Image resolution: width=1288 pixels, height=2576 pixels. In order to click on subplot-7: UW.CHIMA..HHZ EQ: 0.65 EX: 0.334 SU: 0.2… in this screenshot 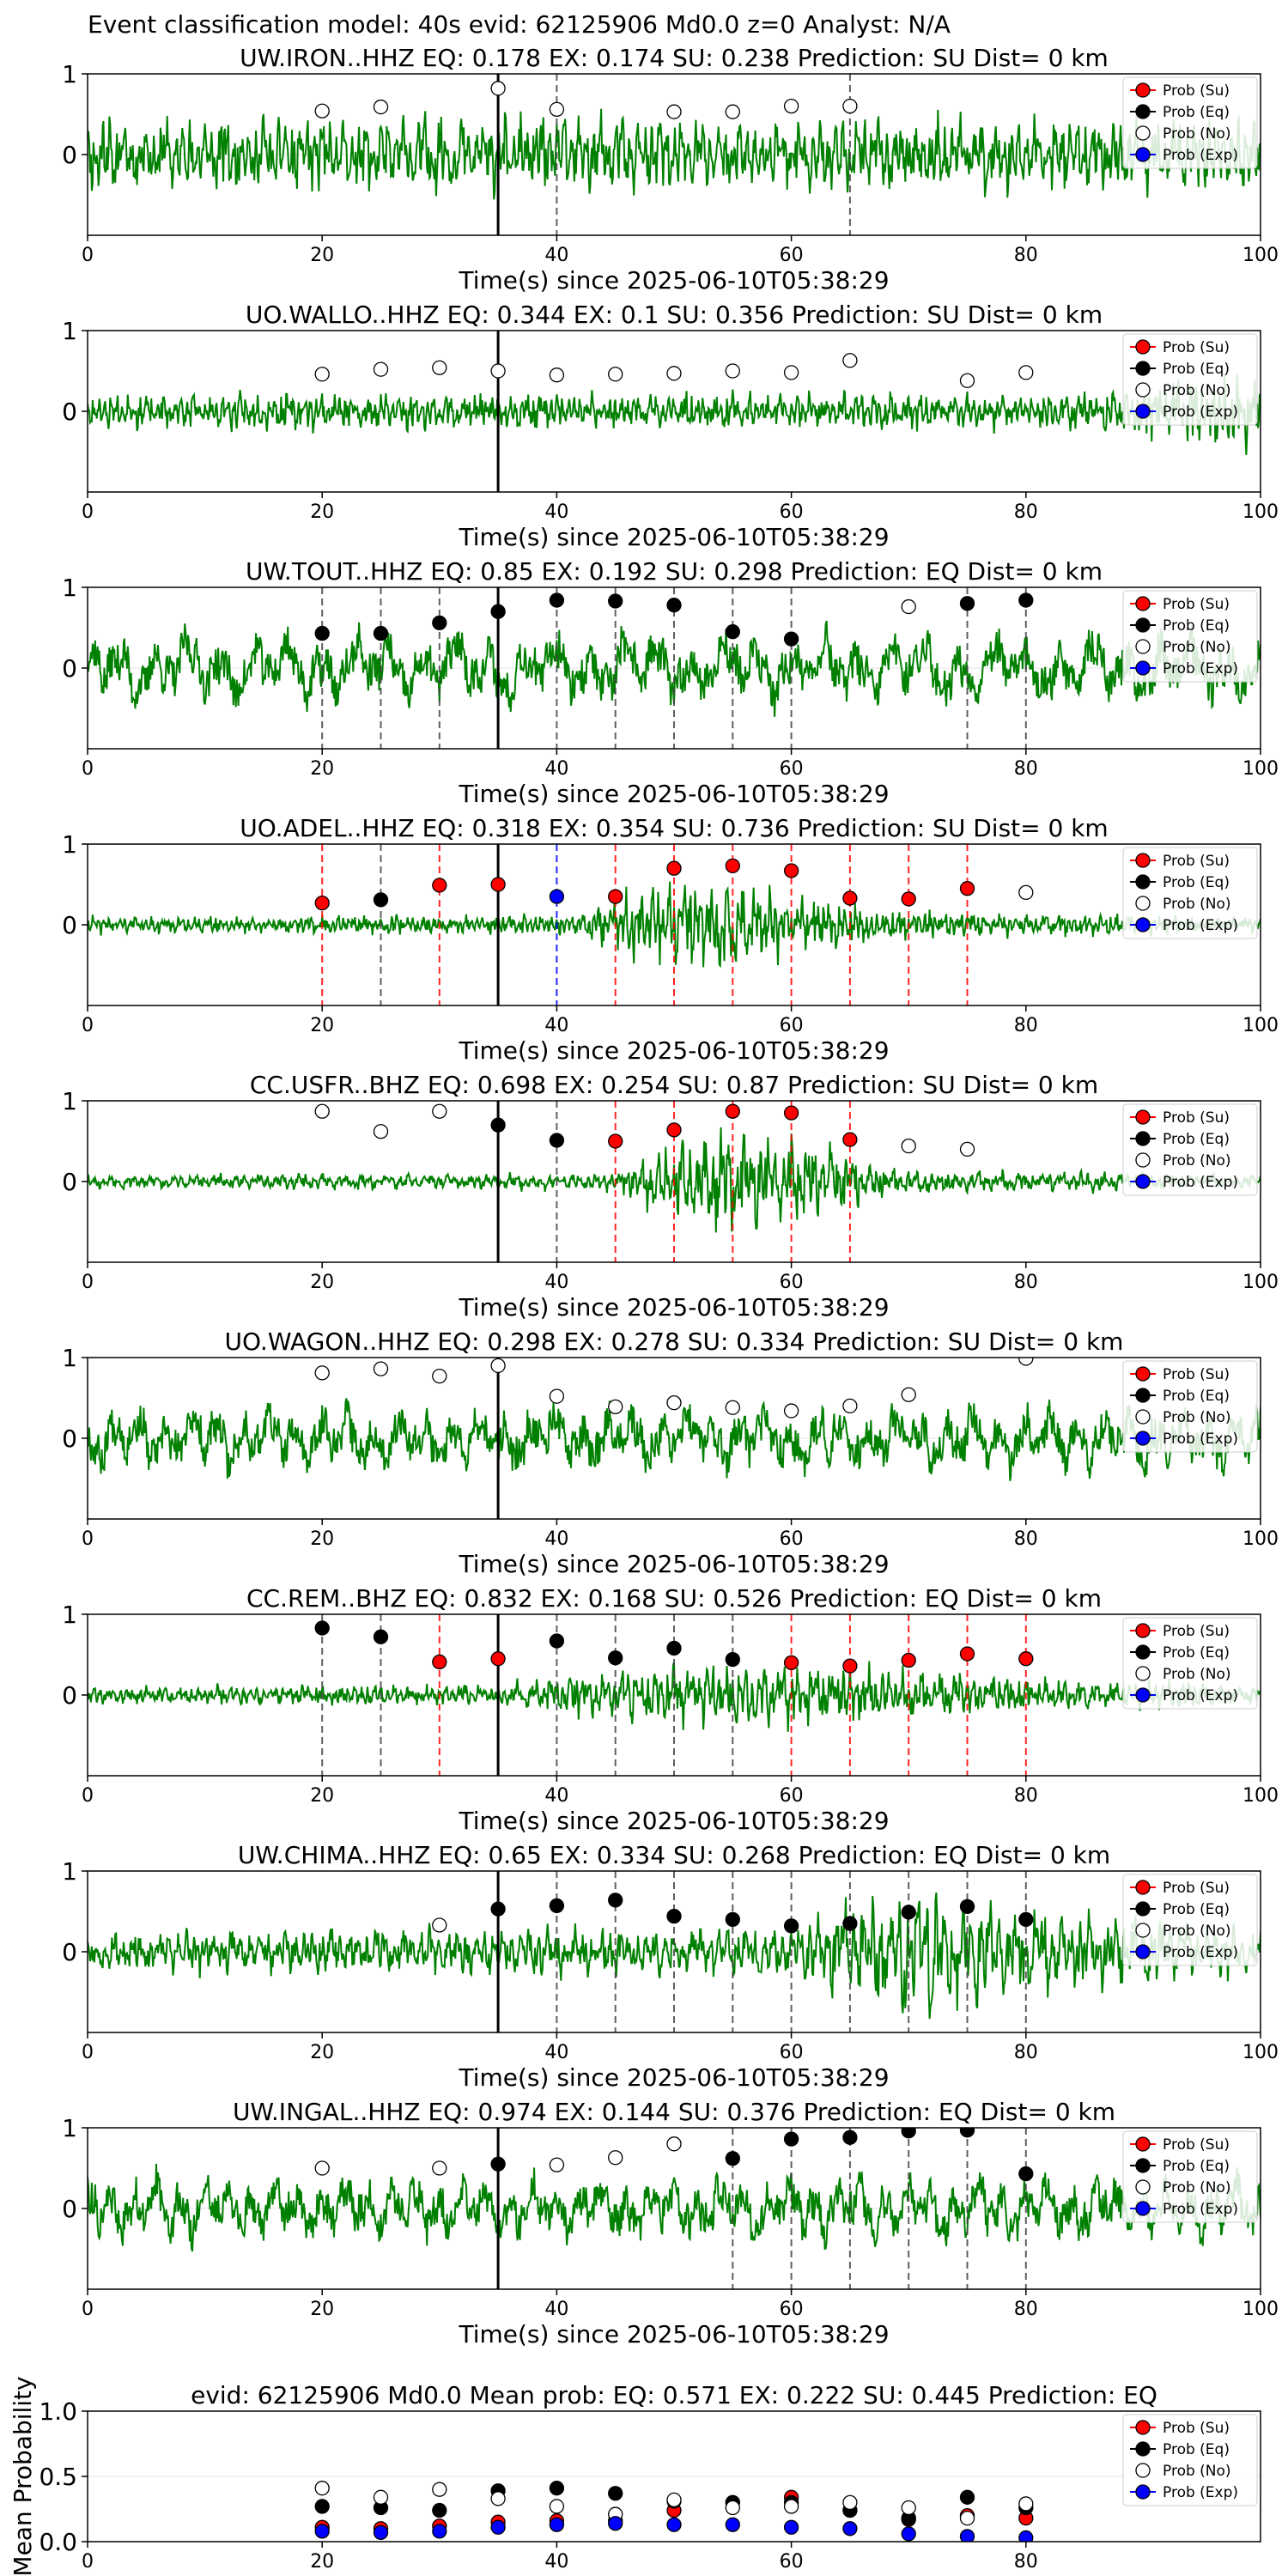, I will do `click(671, 1967)`.